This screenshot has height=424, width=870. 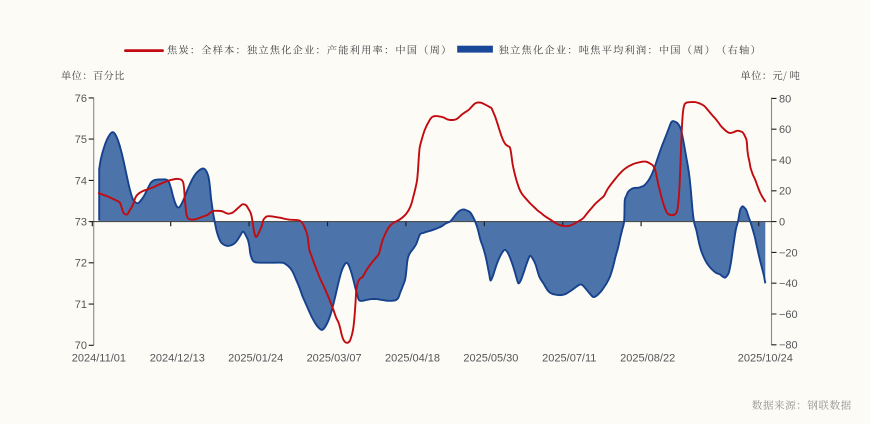 What do you see at coordinates (490, 359) in the screenshot?
I see `svg-text: 2025/05/30` at bounding box center [490, 359].